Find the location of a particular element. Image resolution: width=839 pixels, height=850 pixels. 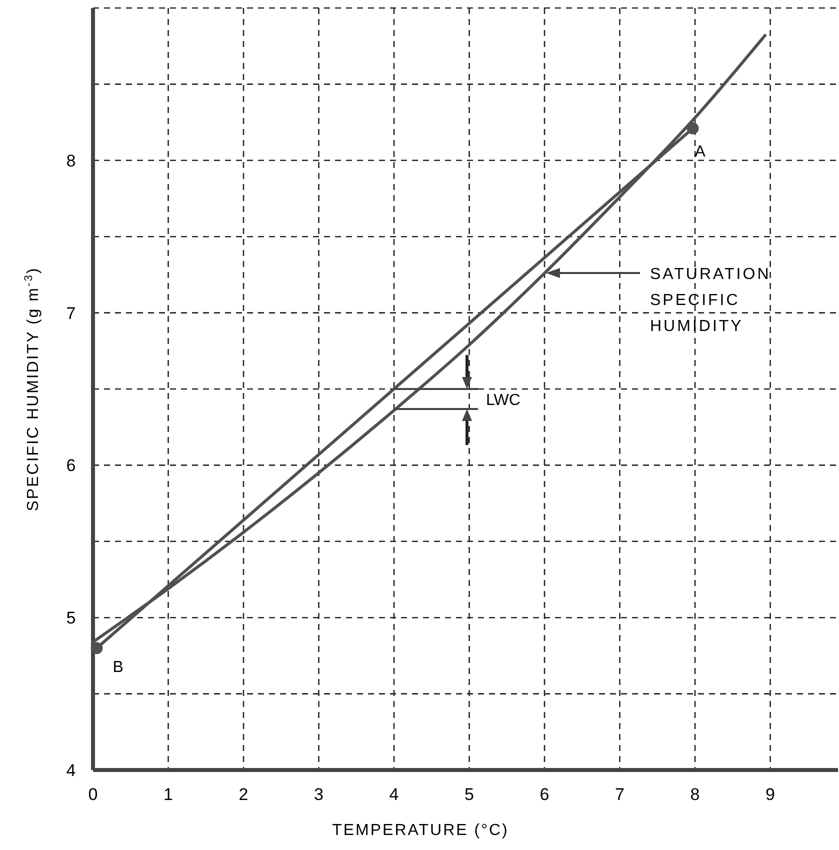

annotation: LWC is located at coordinates (503, 400).